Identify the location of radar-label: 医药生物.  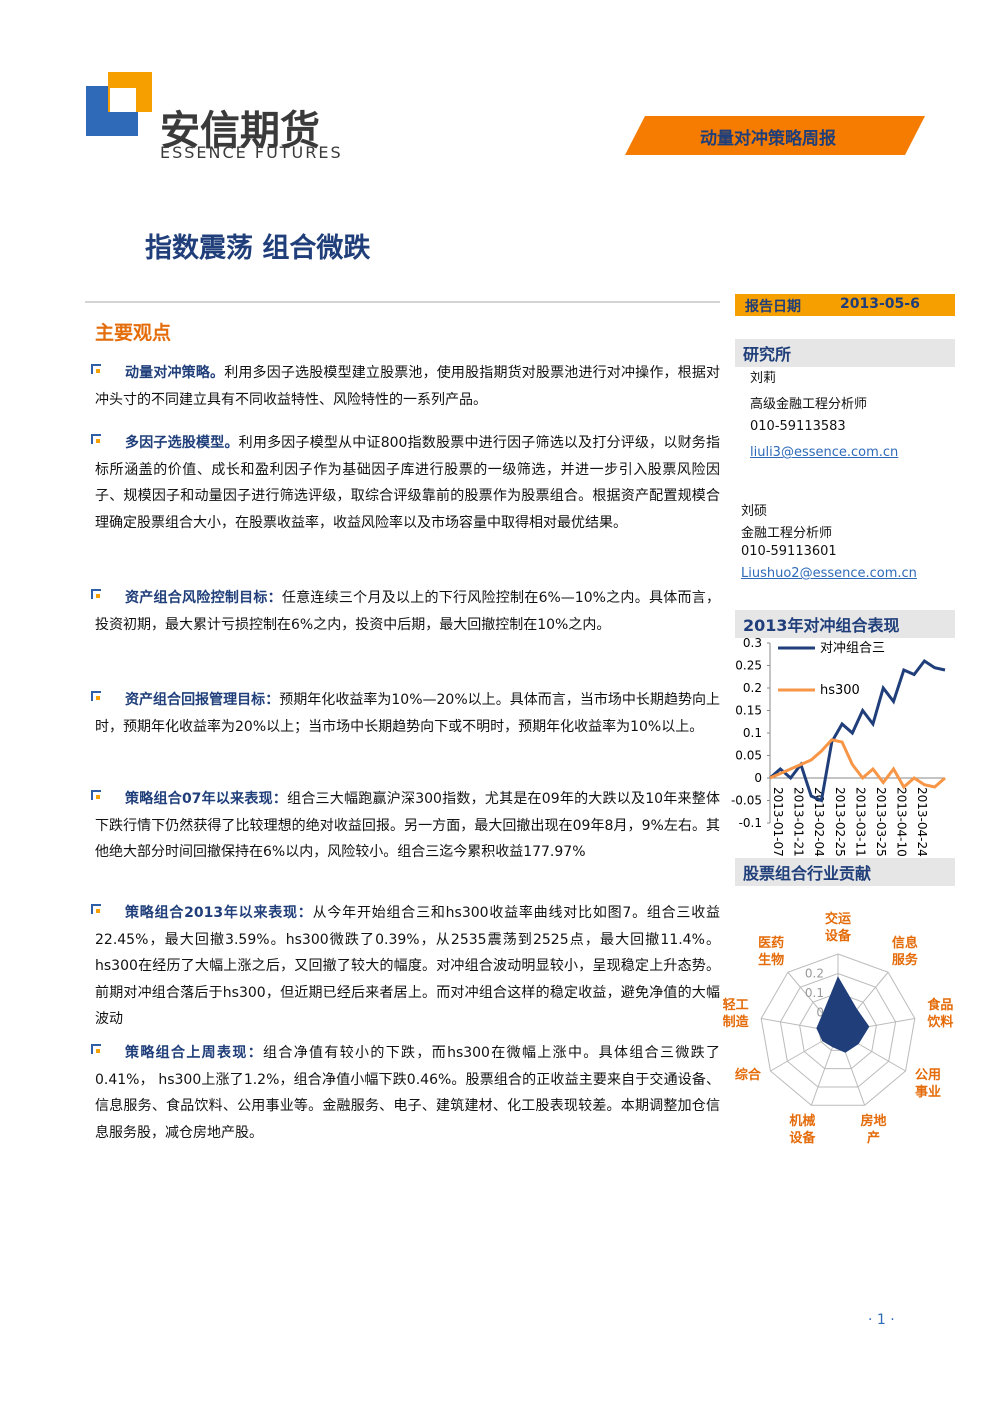
(771, 952).